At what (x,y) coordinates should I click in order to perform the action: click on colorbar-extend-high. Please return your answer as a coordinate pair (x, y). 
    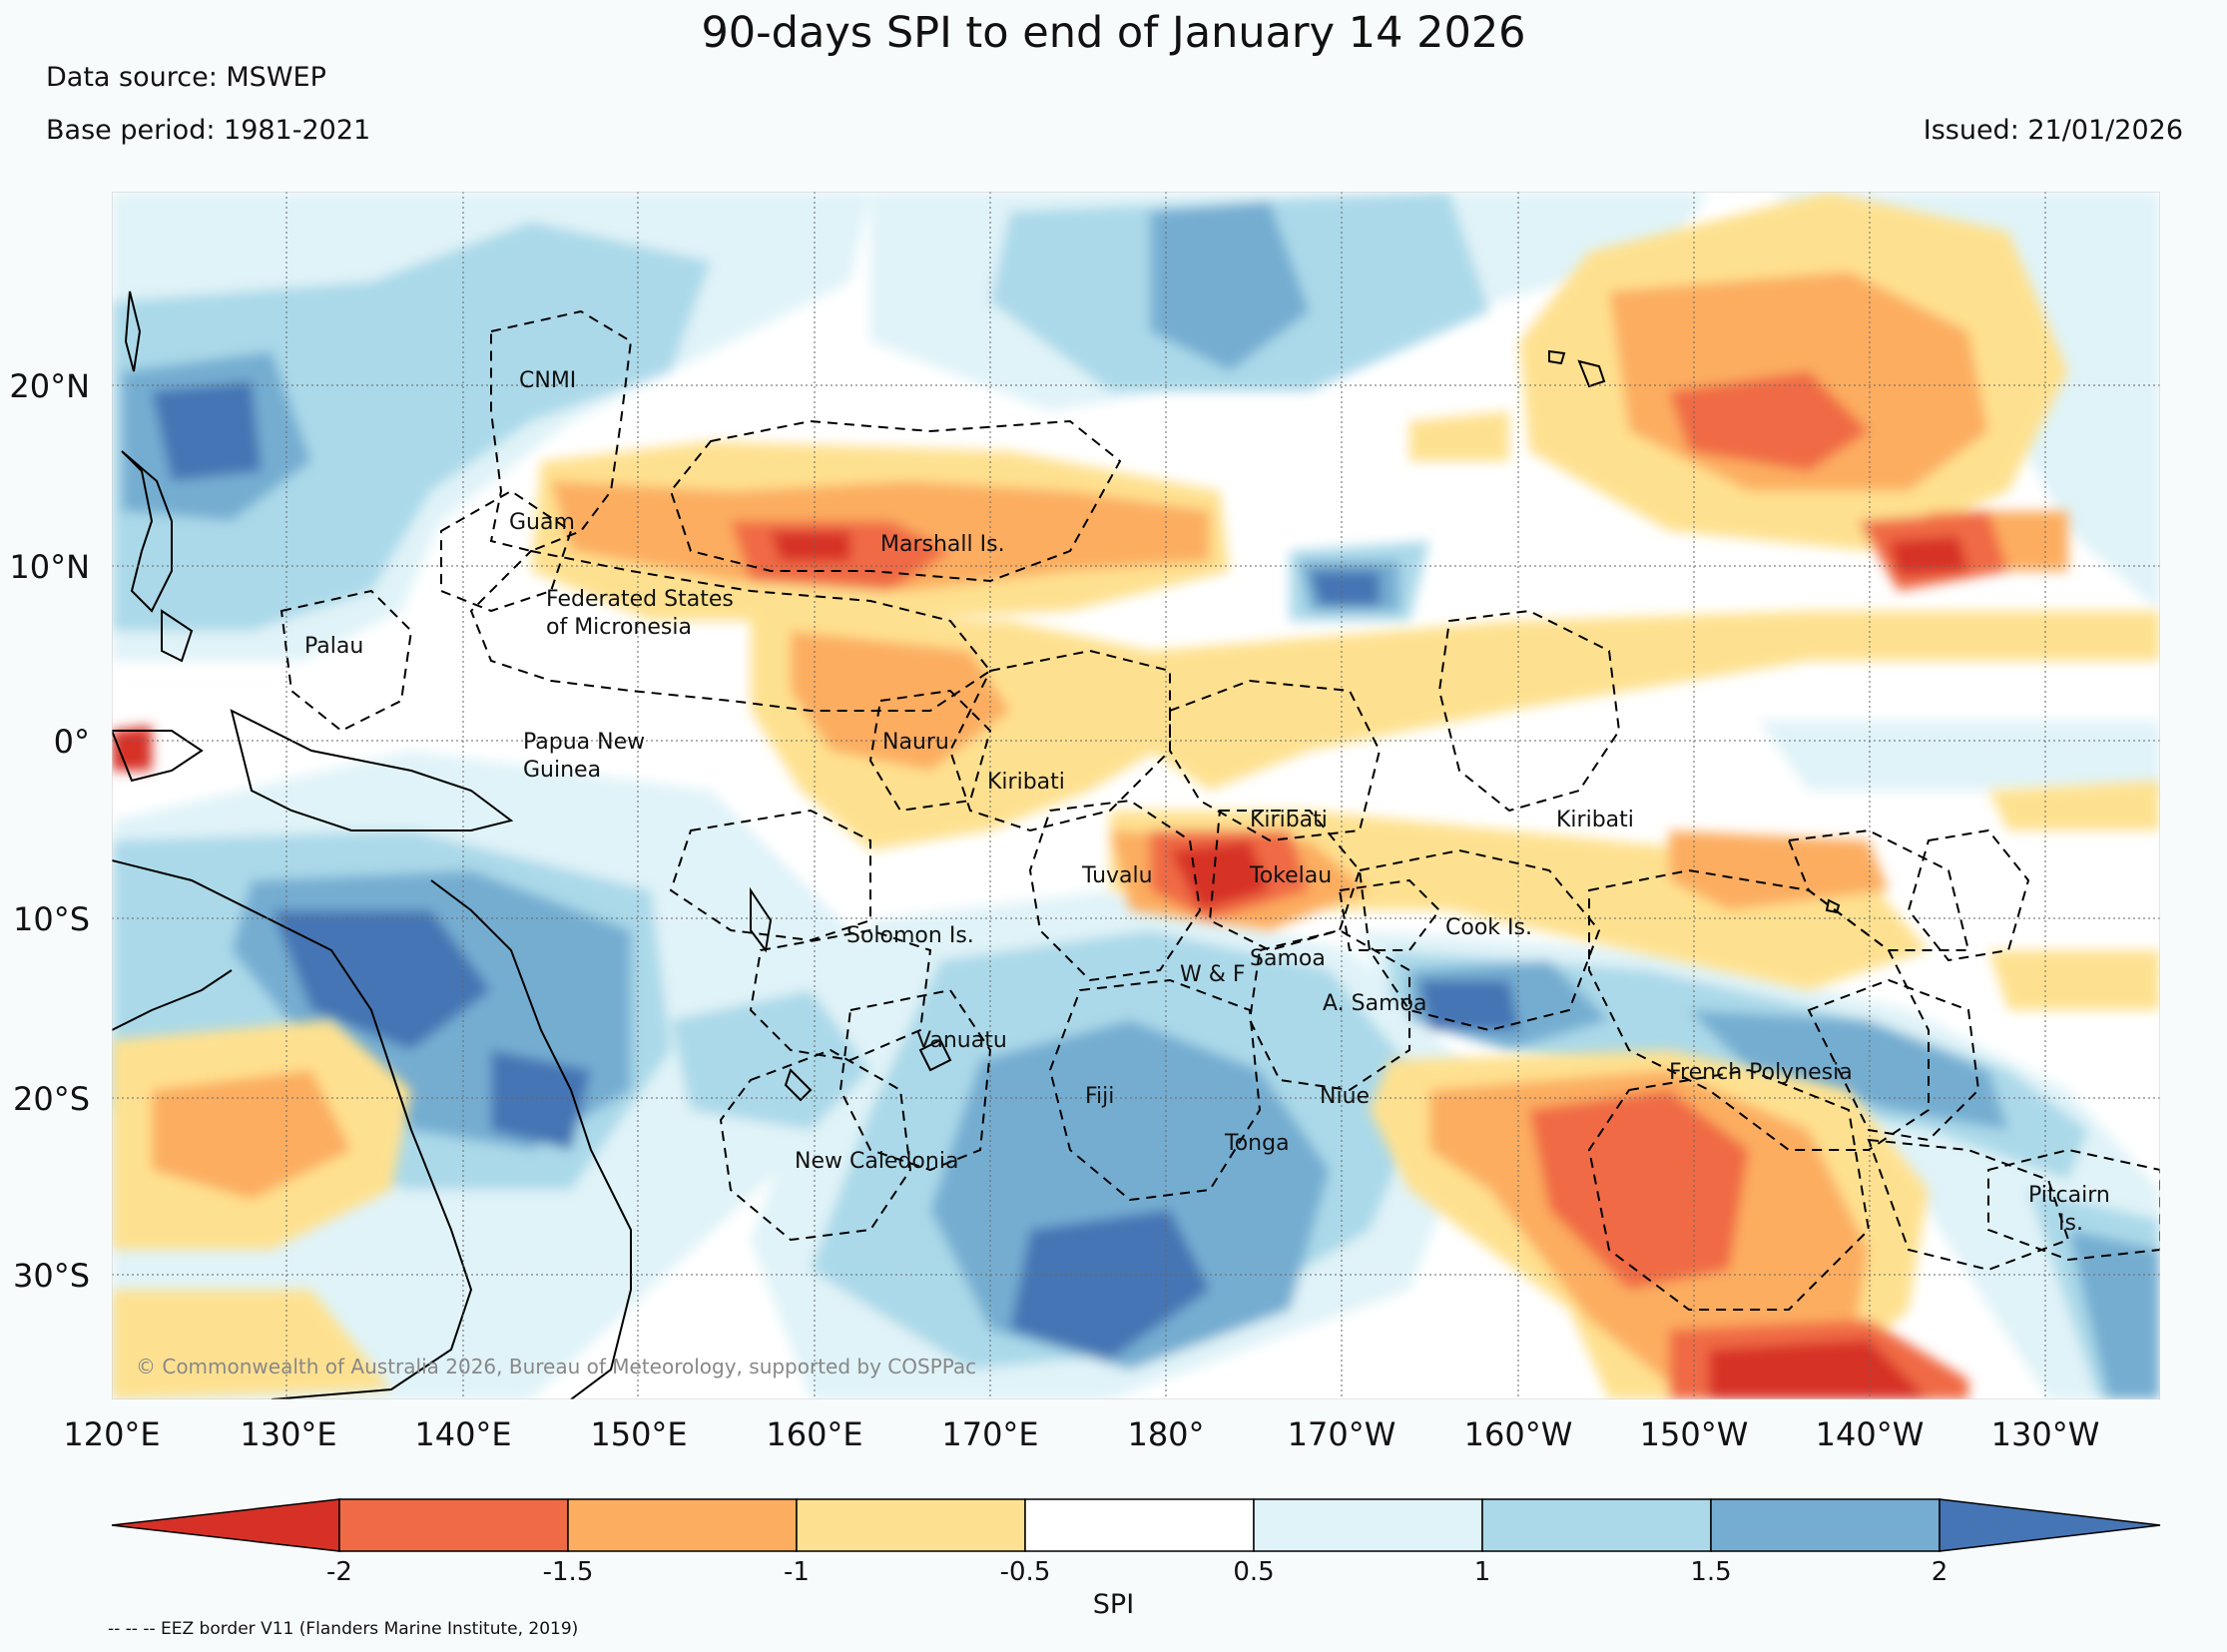
    Looking at the image, I should click on (2050, 1525).